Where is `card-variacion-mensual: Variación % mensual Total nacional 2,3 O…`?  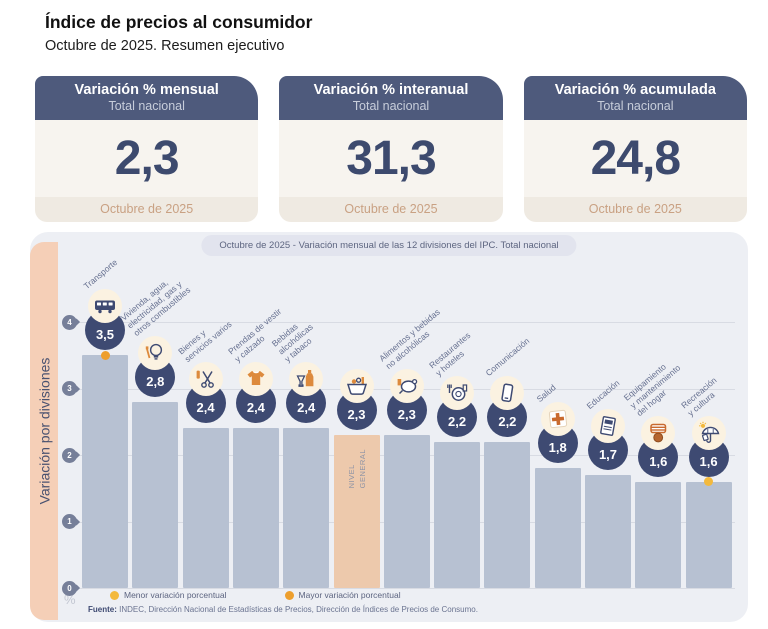
card-variacion-mensual: Variación % mensual Total nacional 2,3 O… is located at coordinates (147, 149).